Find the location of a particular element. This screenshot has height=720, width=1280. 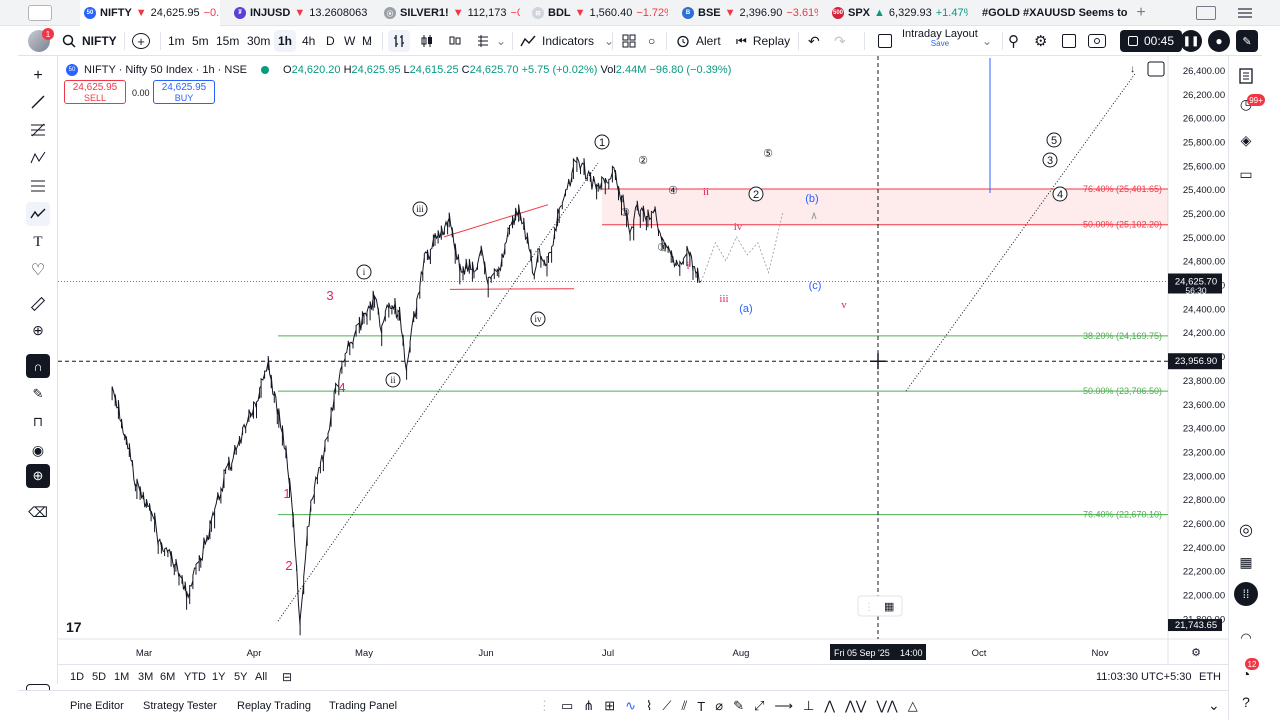

undo-icon: ↶ is located at coordinates (814, 40).